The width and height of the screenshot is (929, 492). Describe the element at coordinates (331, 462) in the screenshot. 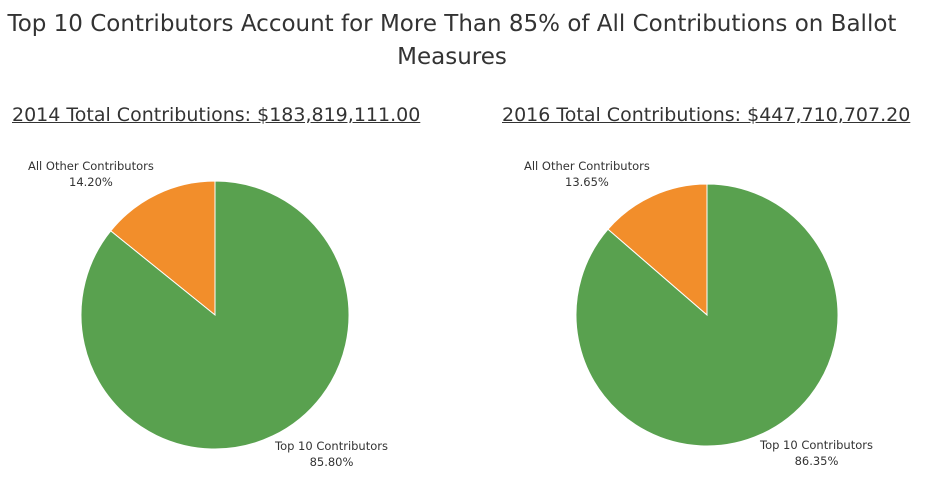

I see `pie-label-top10-pct-2014: 85.80%` at that location.